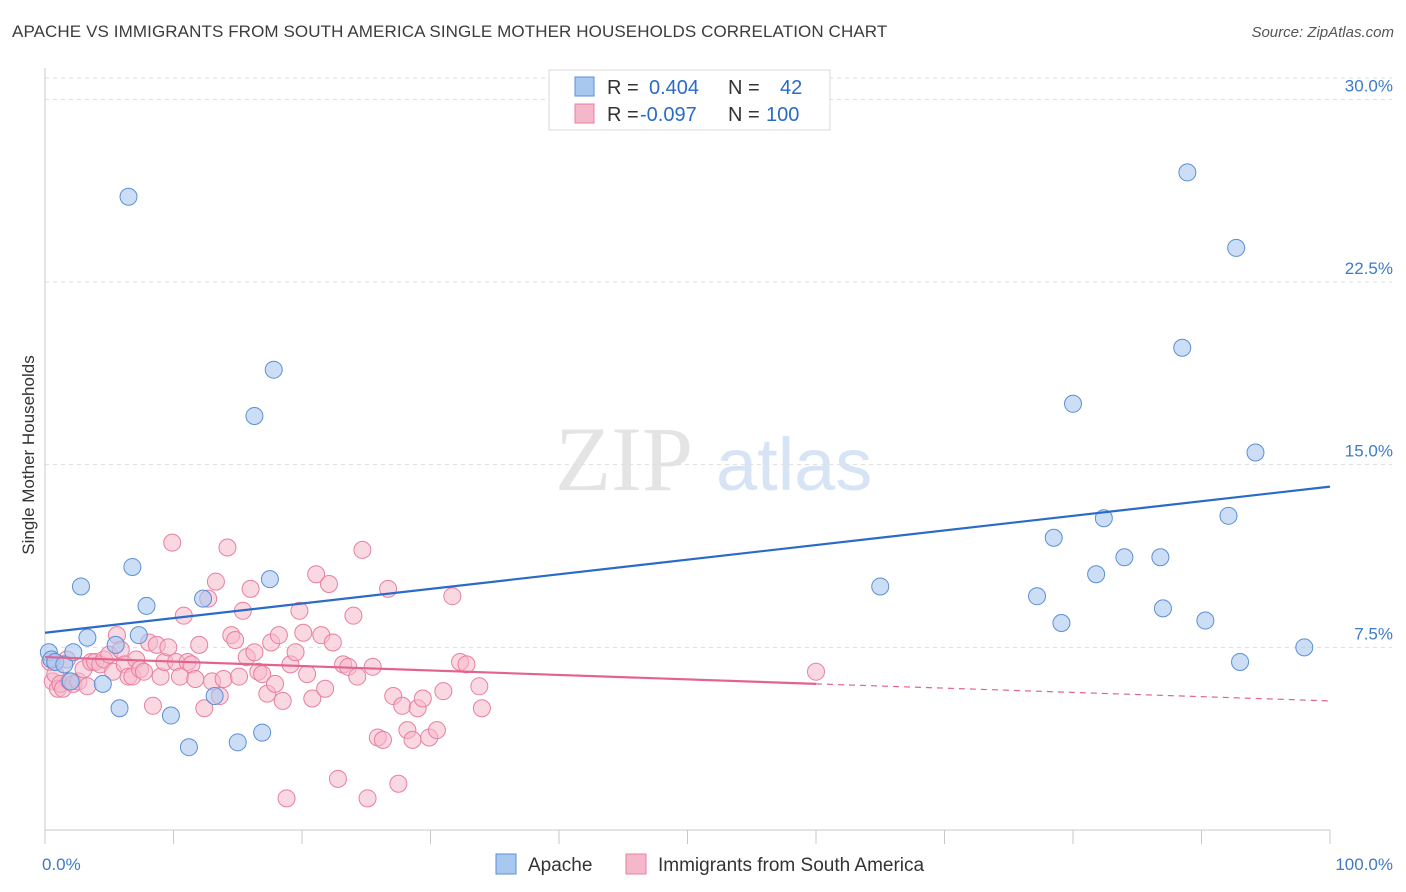 The height and width of the screenshot is (892, 1406). I want to click on legend-sa-marker, so click(636, 864).